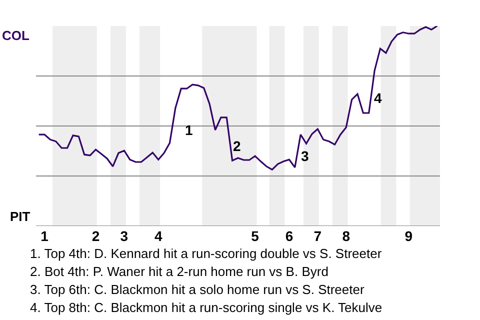  I want to click on annotation: 3, so click(305, 156).